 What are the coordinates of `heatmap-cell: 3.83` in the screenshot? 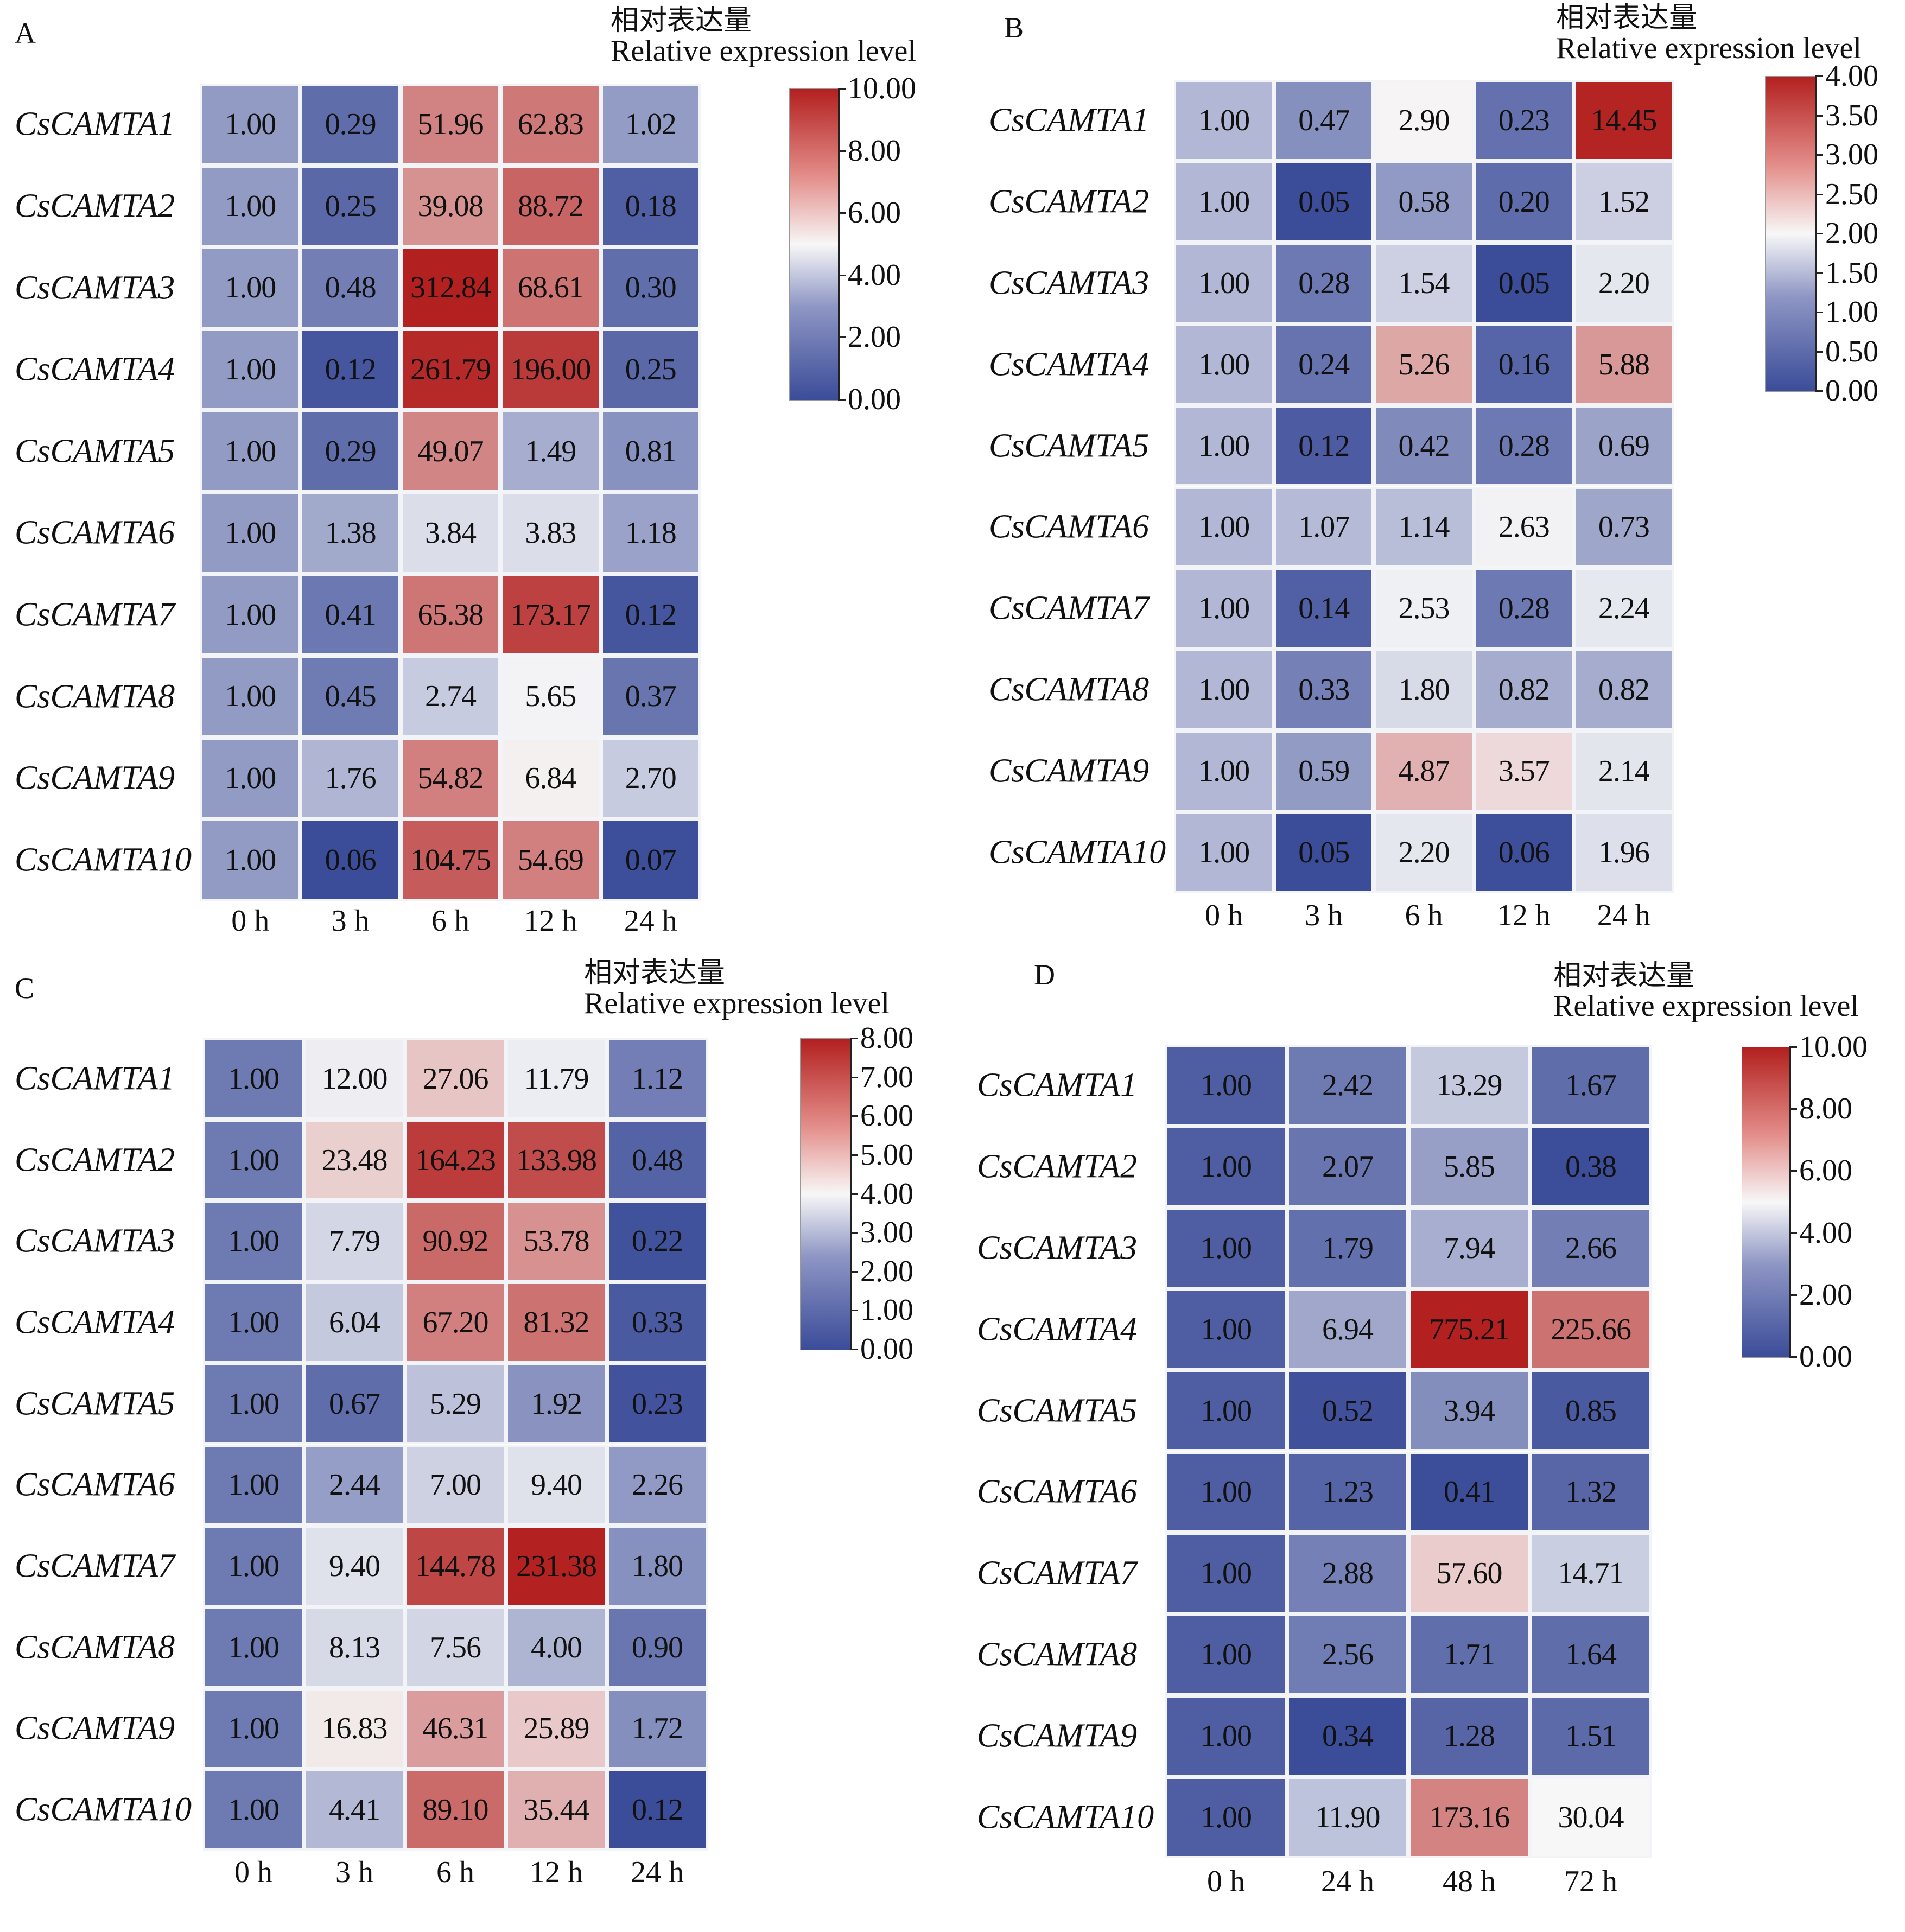 It's located at (550, 533).